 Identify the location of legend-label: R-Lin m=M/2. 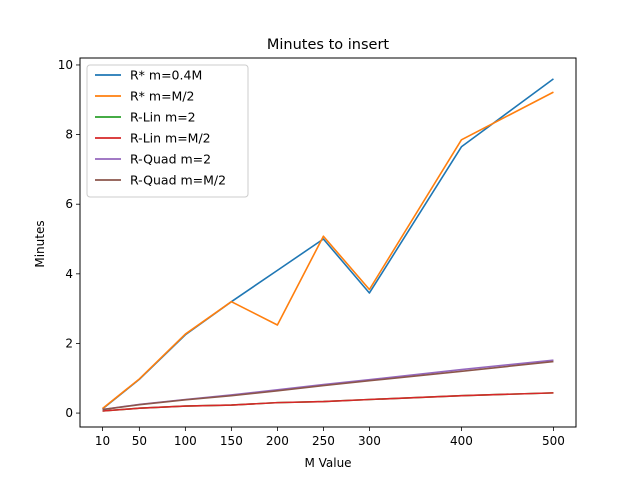
(170, 138).